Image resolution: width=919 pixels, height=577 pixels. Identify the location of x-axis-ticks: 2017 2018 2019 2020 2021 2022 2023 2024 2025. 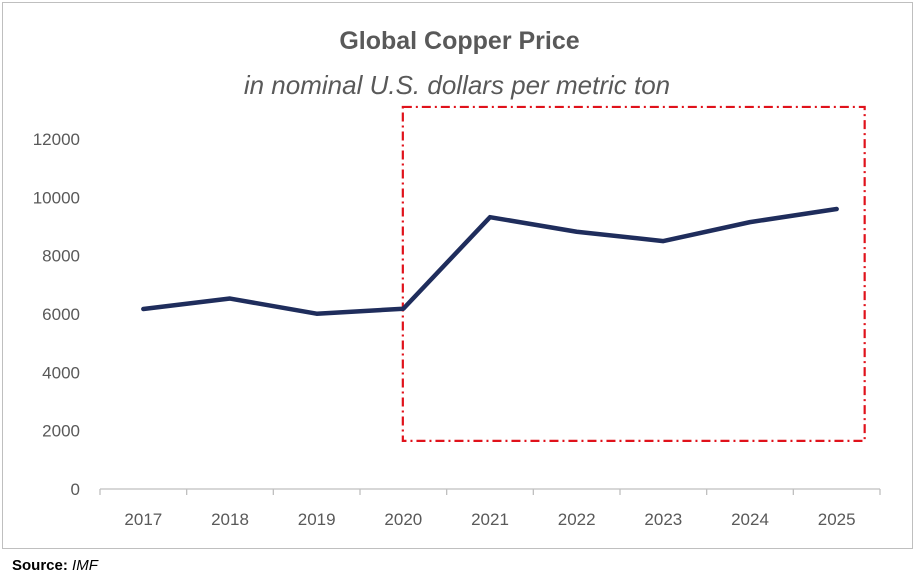
(489, 519).